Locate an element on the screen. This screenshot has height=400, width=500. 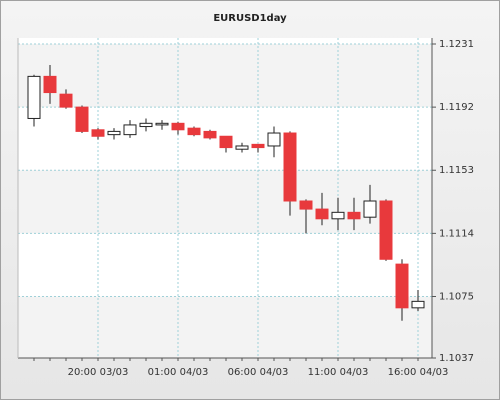
x-tick-label: 11:00 04/03 is located at coordinates (338, 372).